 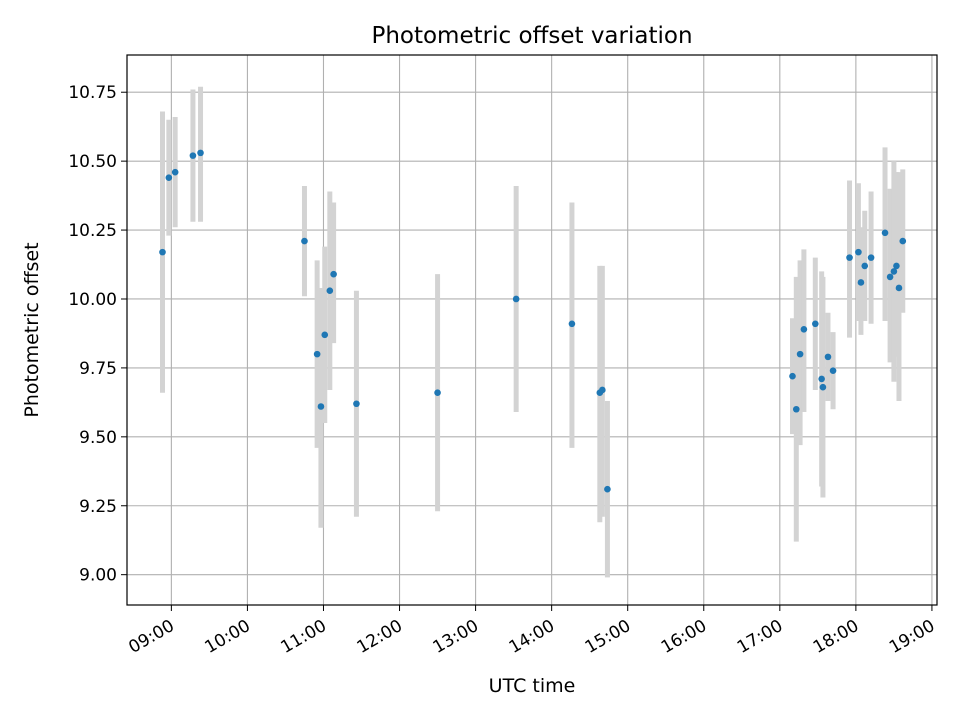 What do you see at coordinates (98, 438) in the screenshot?
I see `y-tick-label: 9.50` at bounding box center [98, 438].